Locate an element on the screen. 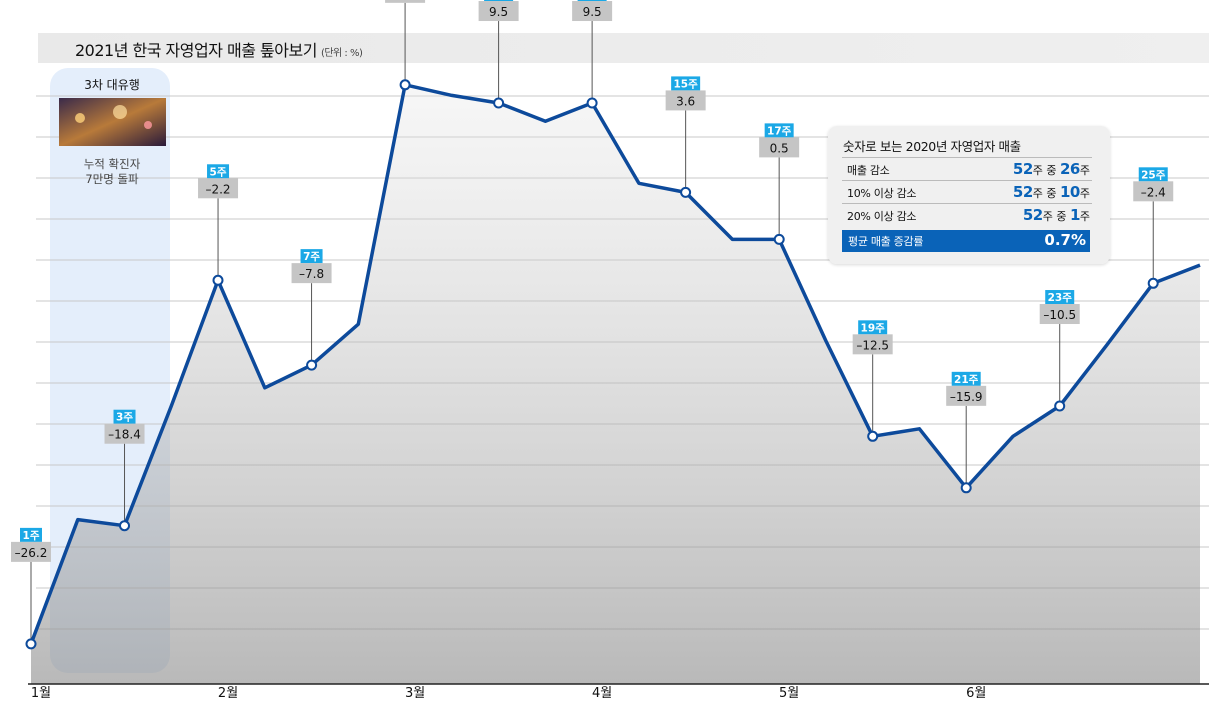 This screenshot has height=716, width=1209. unit-label: (단위 : %) is located at coordinates (341, 53).